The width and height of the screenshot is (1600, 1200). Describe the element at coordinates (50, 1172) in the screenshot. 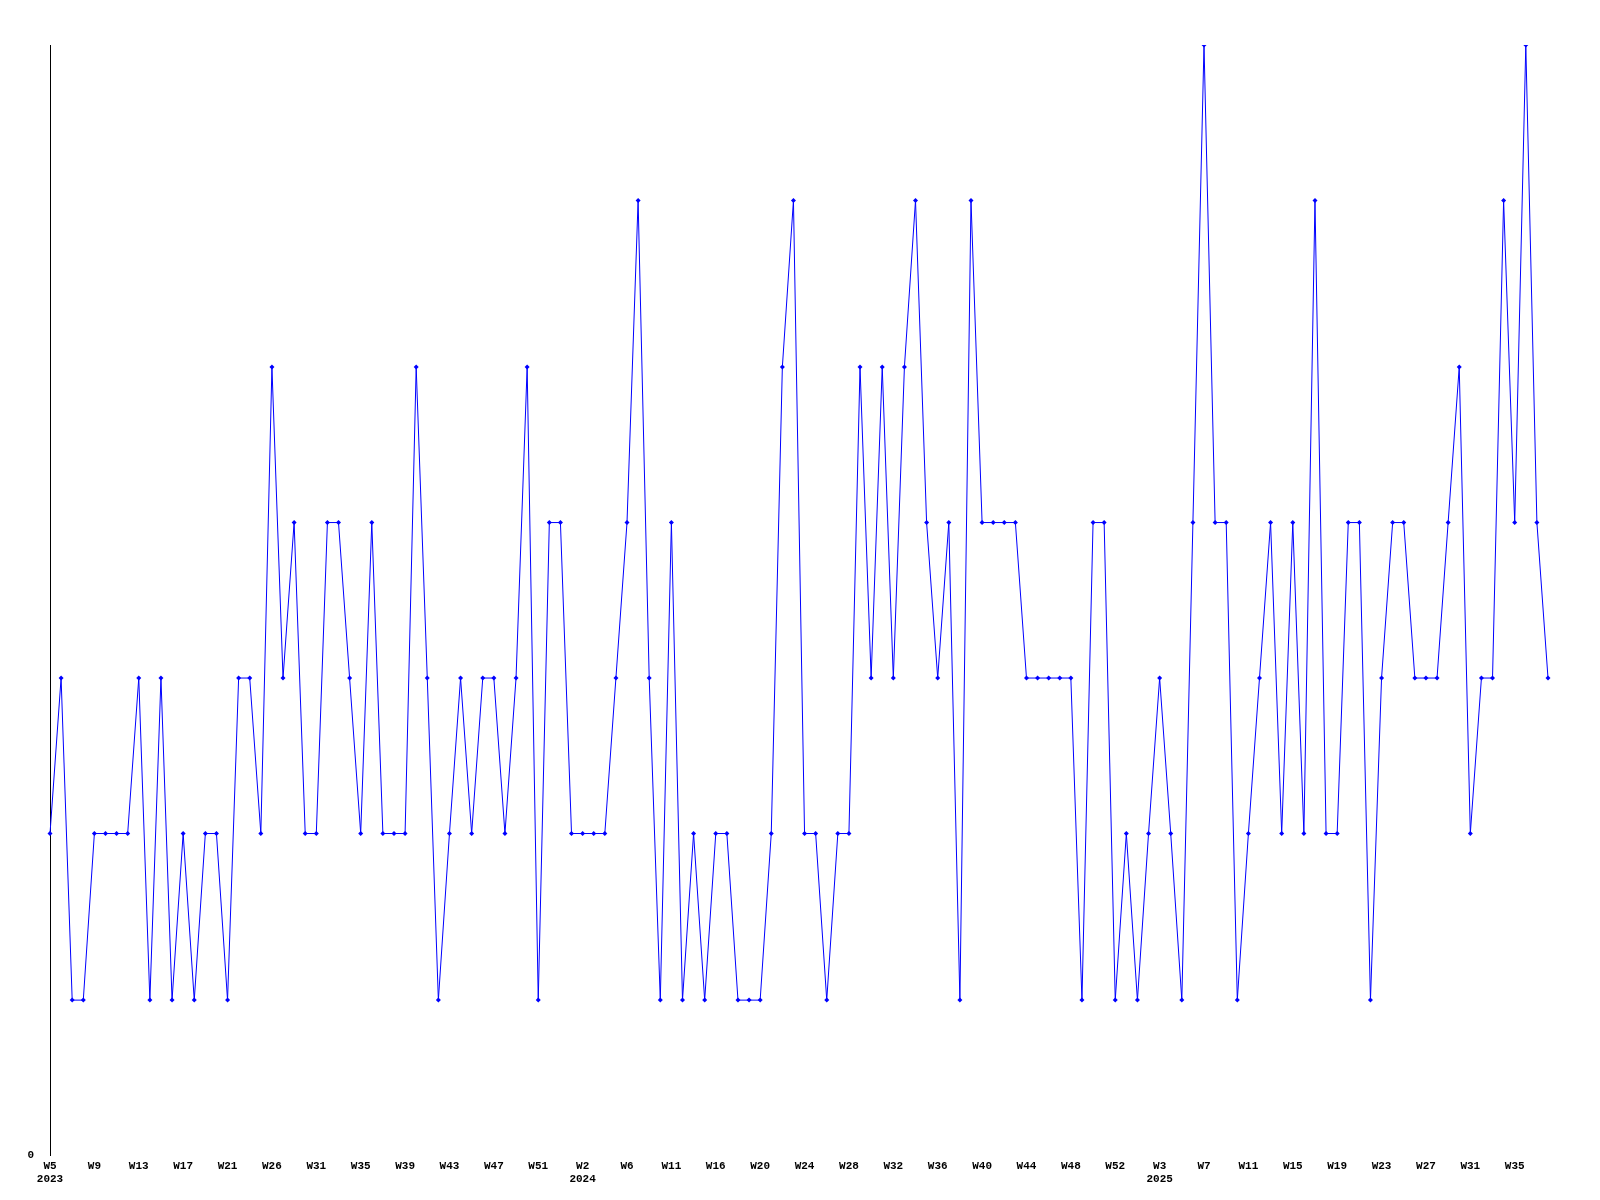

I see `x-tick-label: W5 2023` at that location.